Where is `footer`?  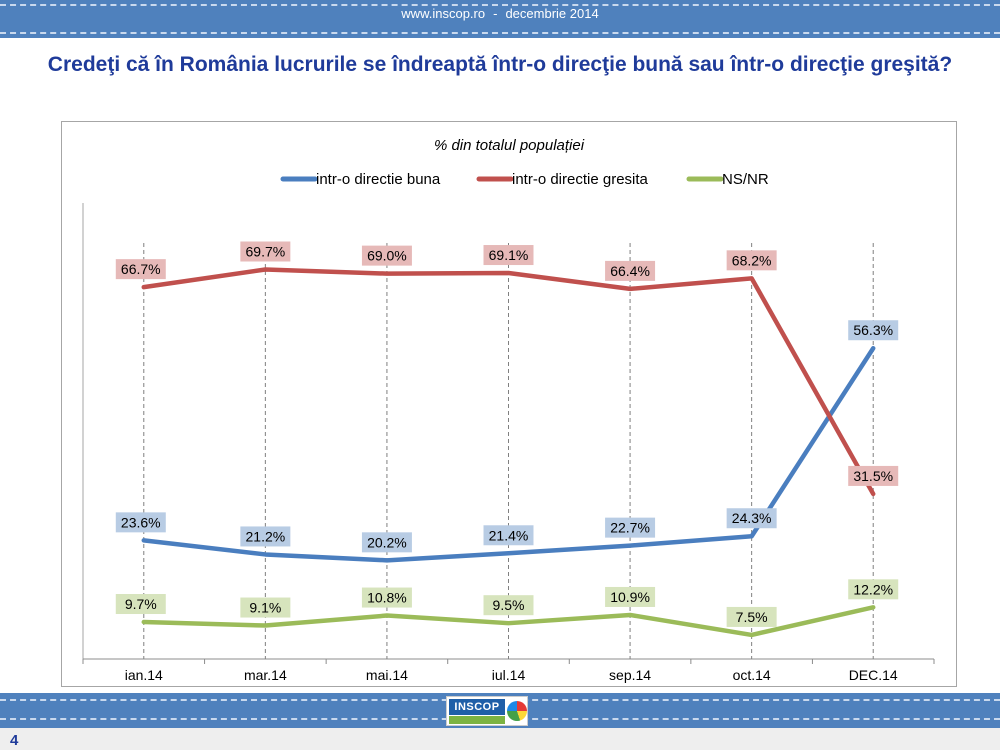
footer is located at coordinates (500, 739).